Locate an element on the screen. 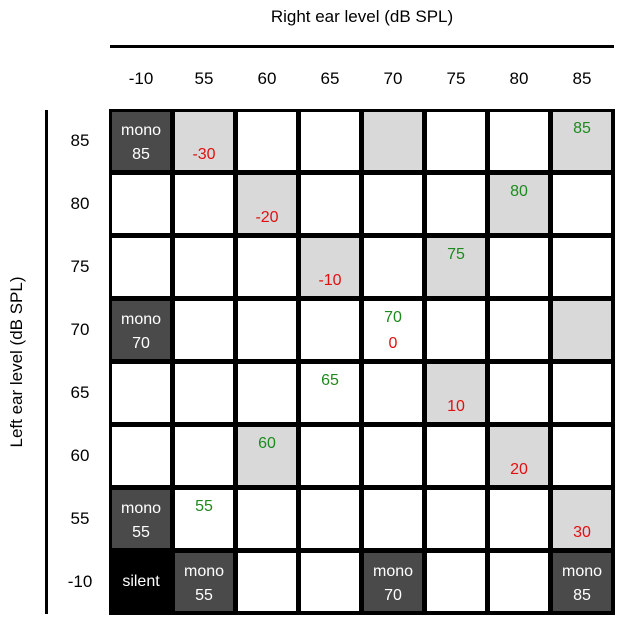  grid-cell-r2c1 is located at coordinates (204, 267).